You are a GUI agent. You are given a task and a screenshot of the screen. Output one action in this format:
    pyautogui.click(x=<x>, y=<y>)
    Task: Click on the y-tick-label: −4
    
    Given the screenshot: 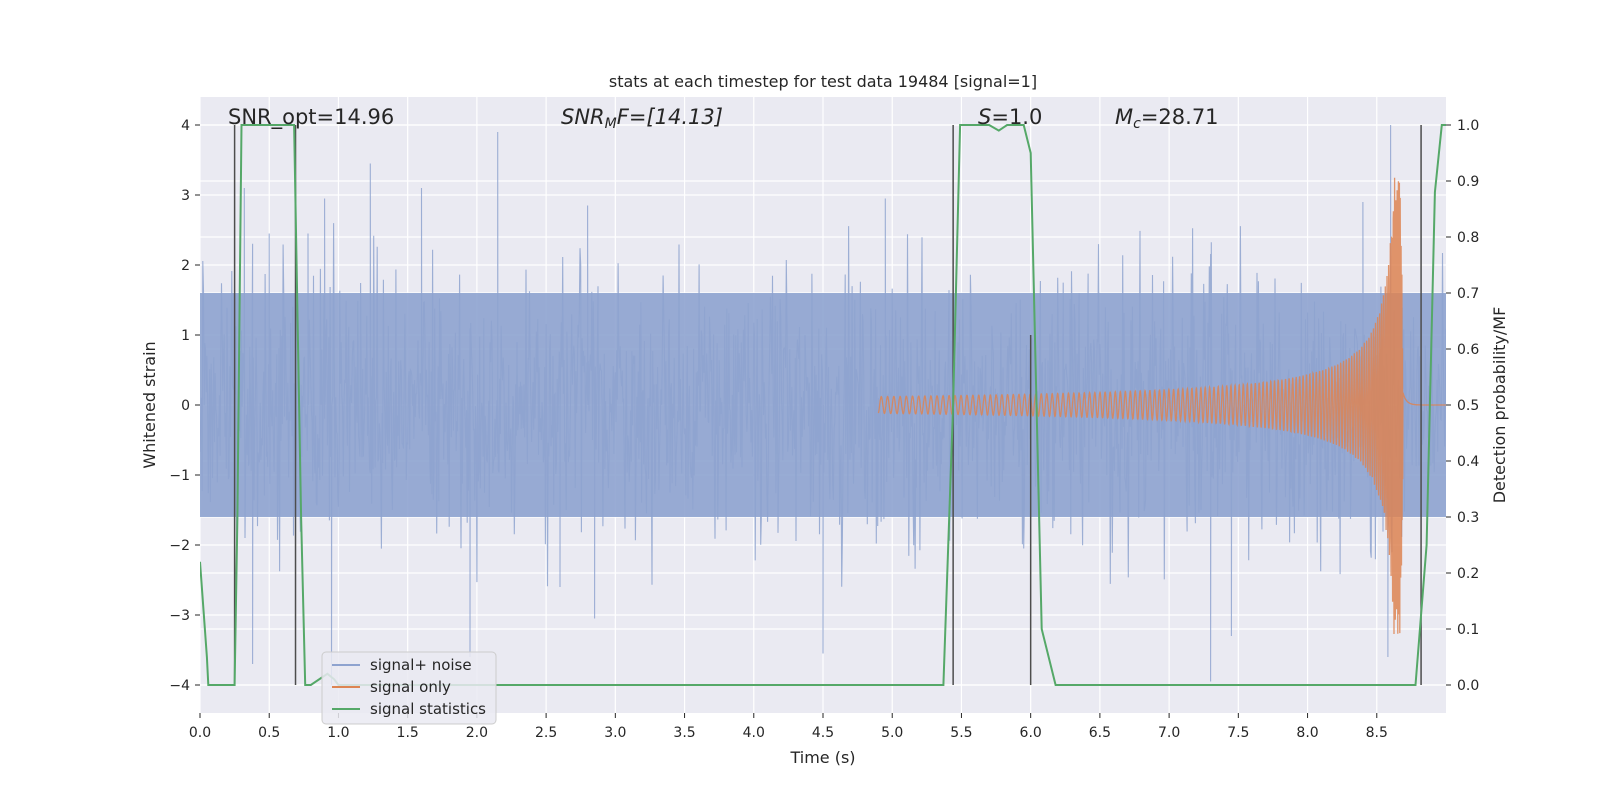 What is the action you would take?
    pyautogui.click(x=179, y=686)
    